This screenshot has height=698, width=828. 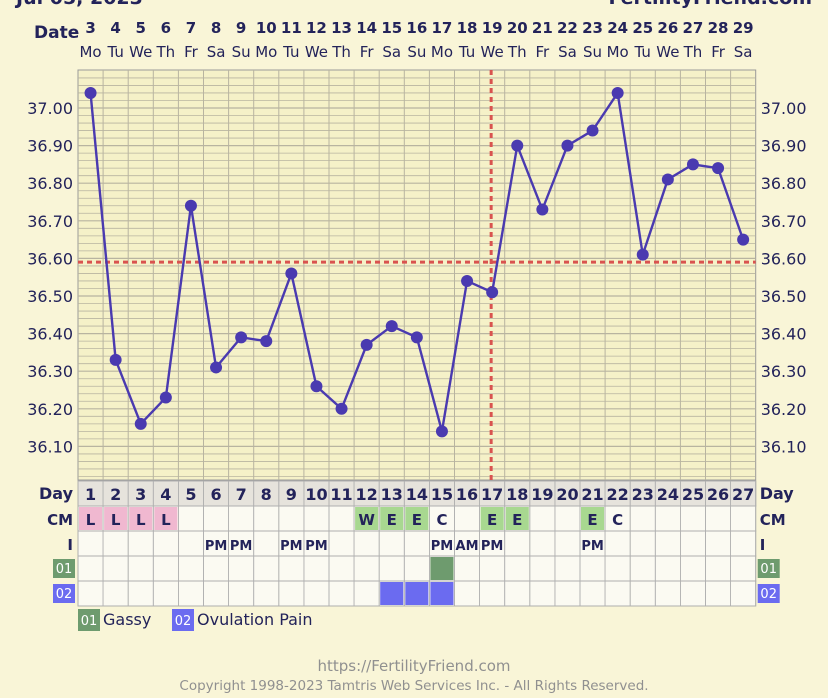 I want to click on cycle-day-label: 13, so click(x=392, y=494).